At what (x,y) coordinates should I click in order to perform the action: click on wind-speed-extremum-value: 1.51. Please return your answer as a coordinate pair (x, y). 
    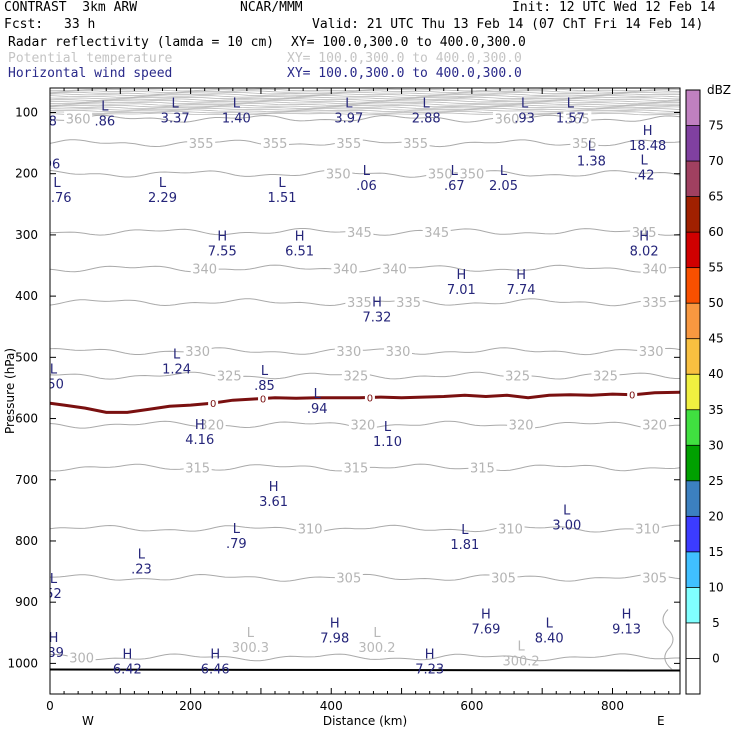
    Looking at the image, I should click on (282, 198).